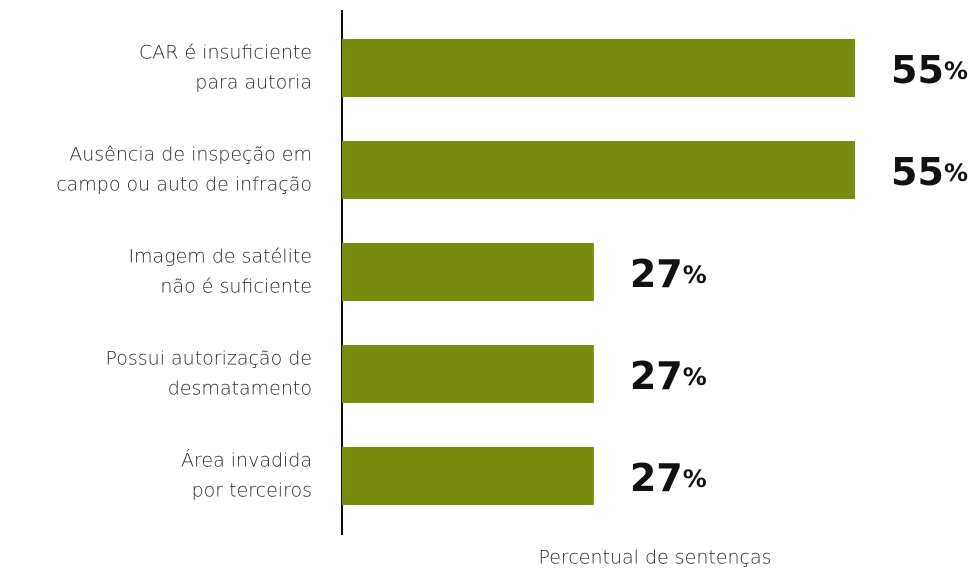 Image resolution: width=974 pixels, height=575 pixels. Describe the element at coordinates (253, 83) in the screenshot. I see `y-tick-label: para autoria` at that location.